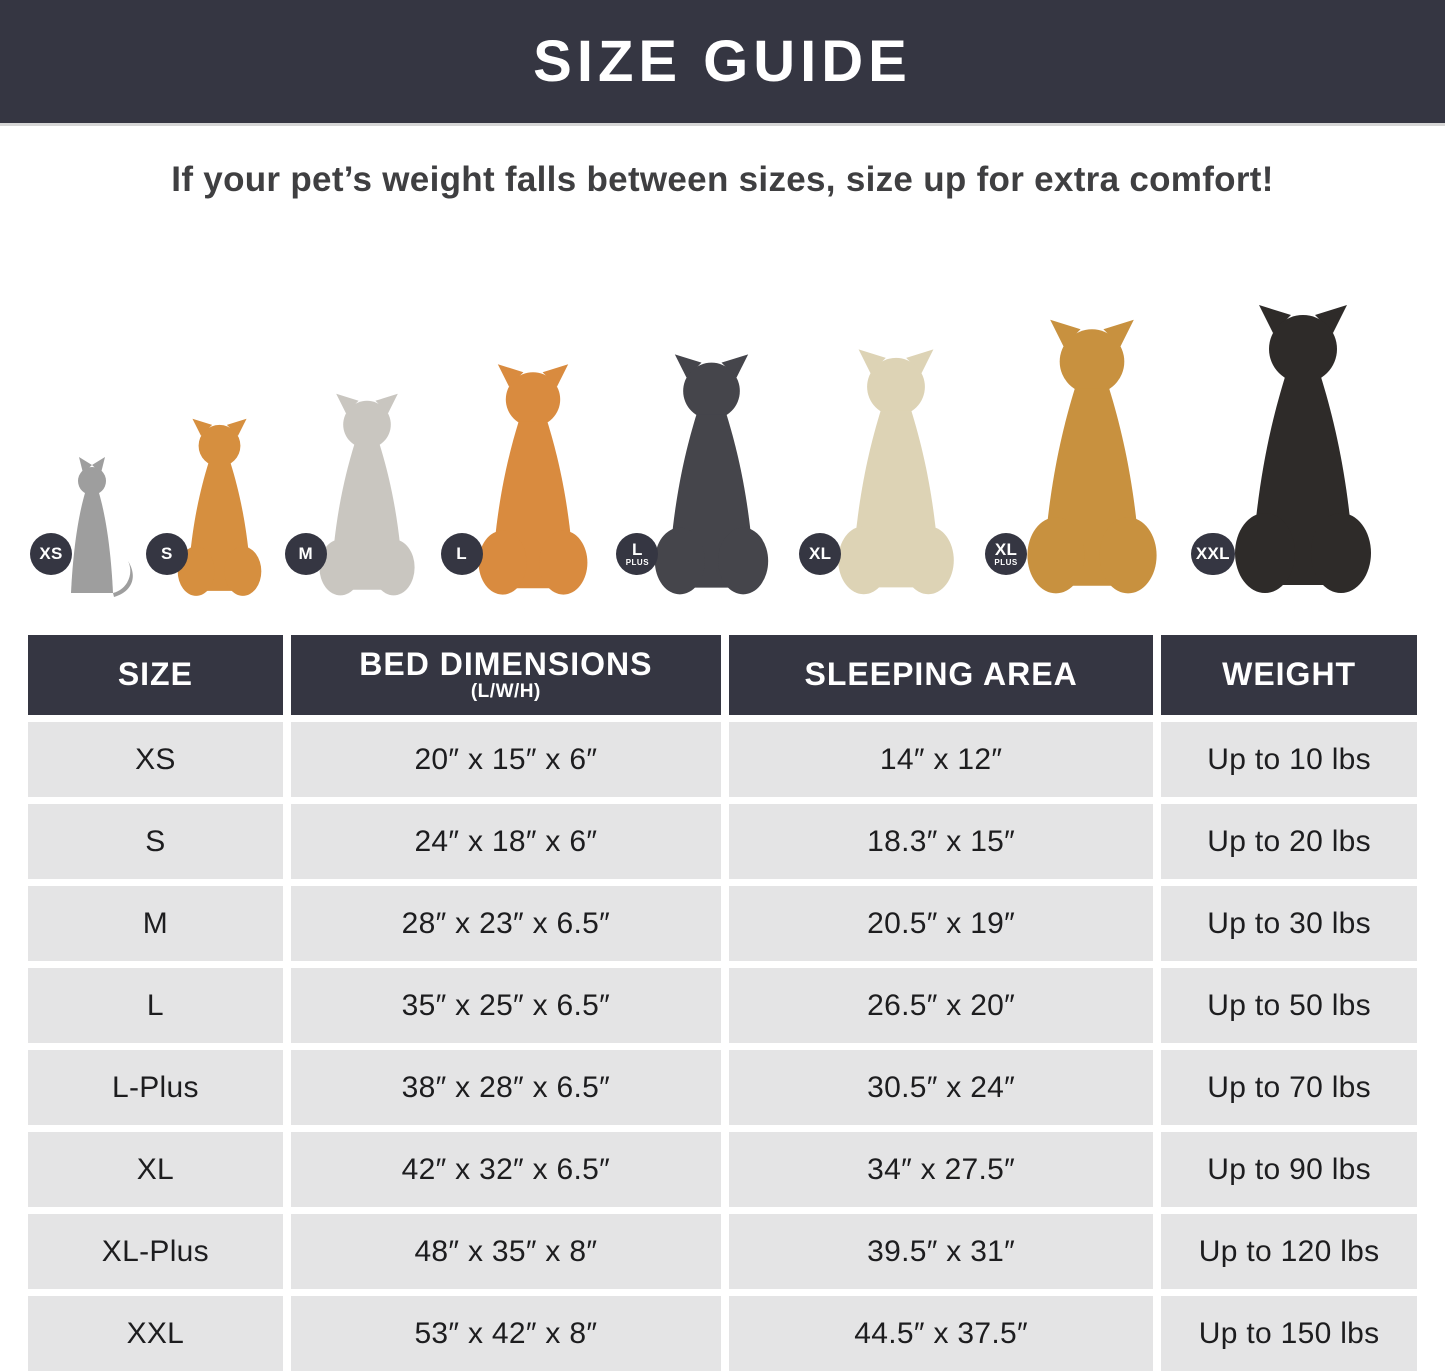 Image resolution: width=1445 pixels, height=1371 pixels. I want to click on size-badge-label: S, so click(167, 553).